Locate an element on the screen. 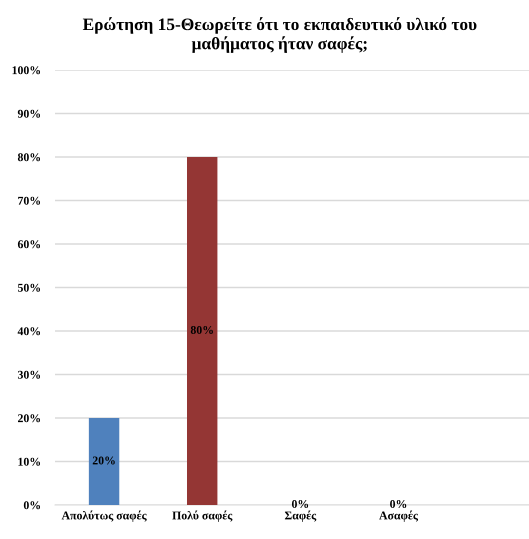 The image size is (529, 539). y-tick-label: 20% is located at coordinates (29, 418).